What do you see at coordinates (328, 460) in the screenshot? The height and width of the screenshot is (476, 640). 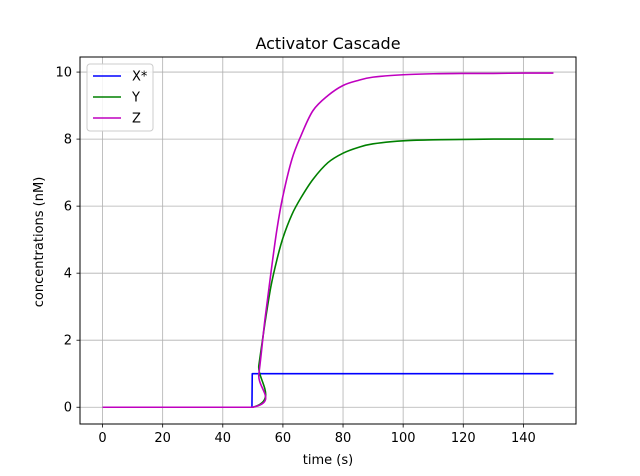 I see `x-axis-label: time (s)` at bounding box center [328, 460].